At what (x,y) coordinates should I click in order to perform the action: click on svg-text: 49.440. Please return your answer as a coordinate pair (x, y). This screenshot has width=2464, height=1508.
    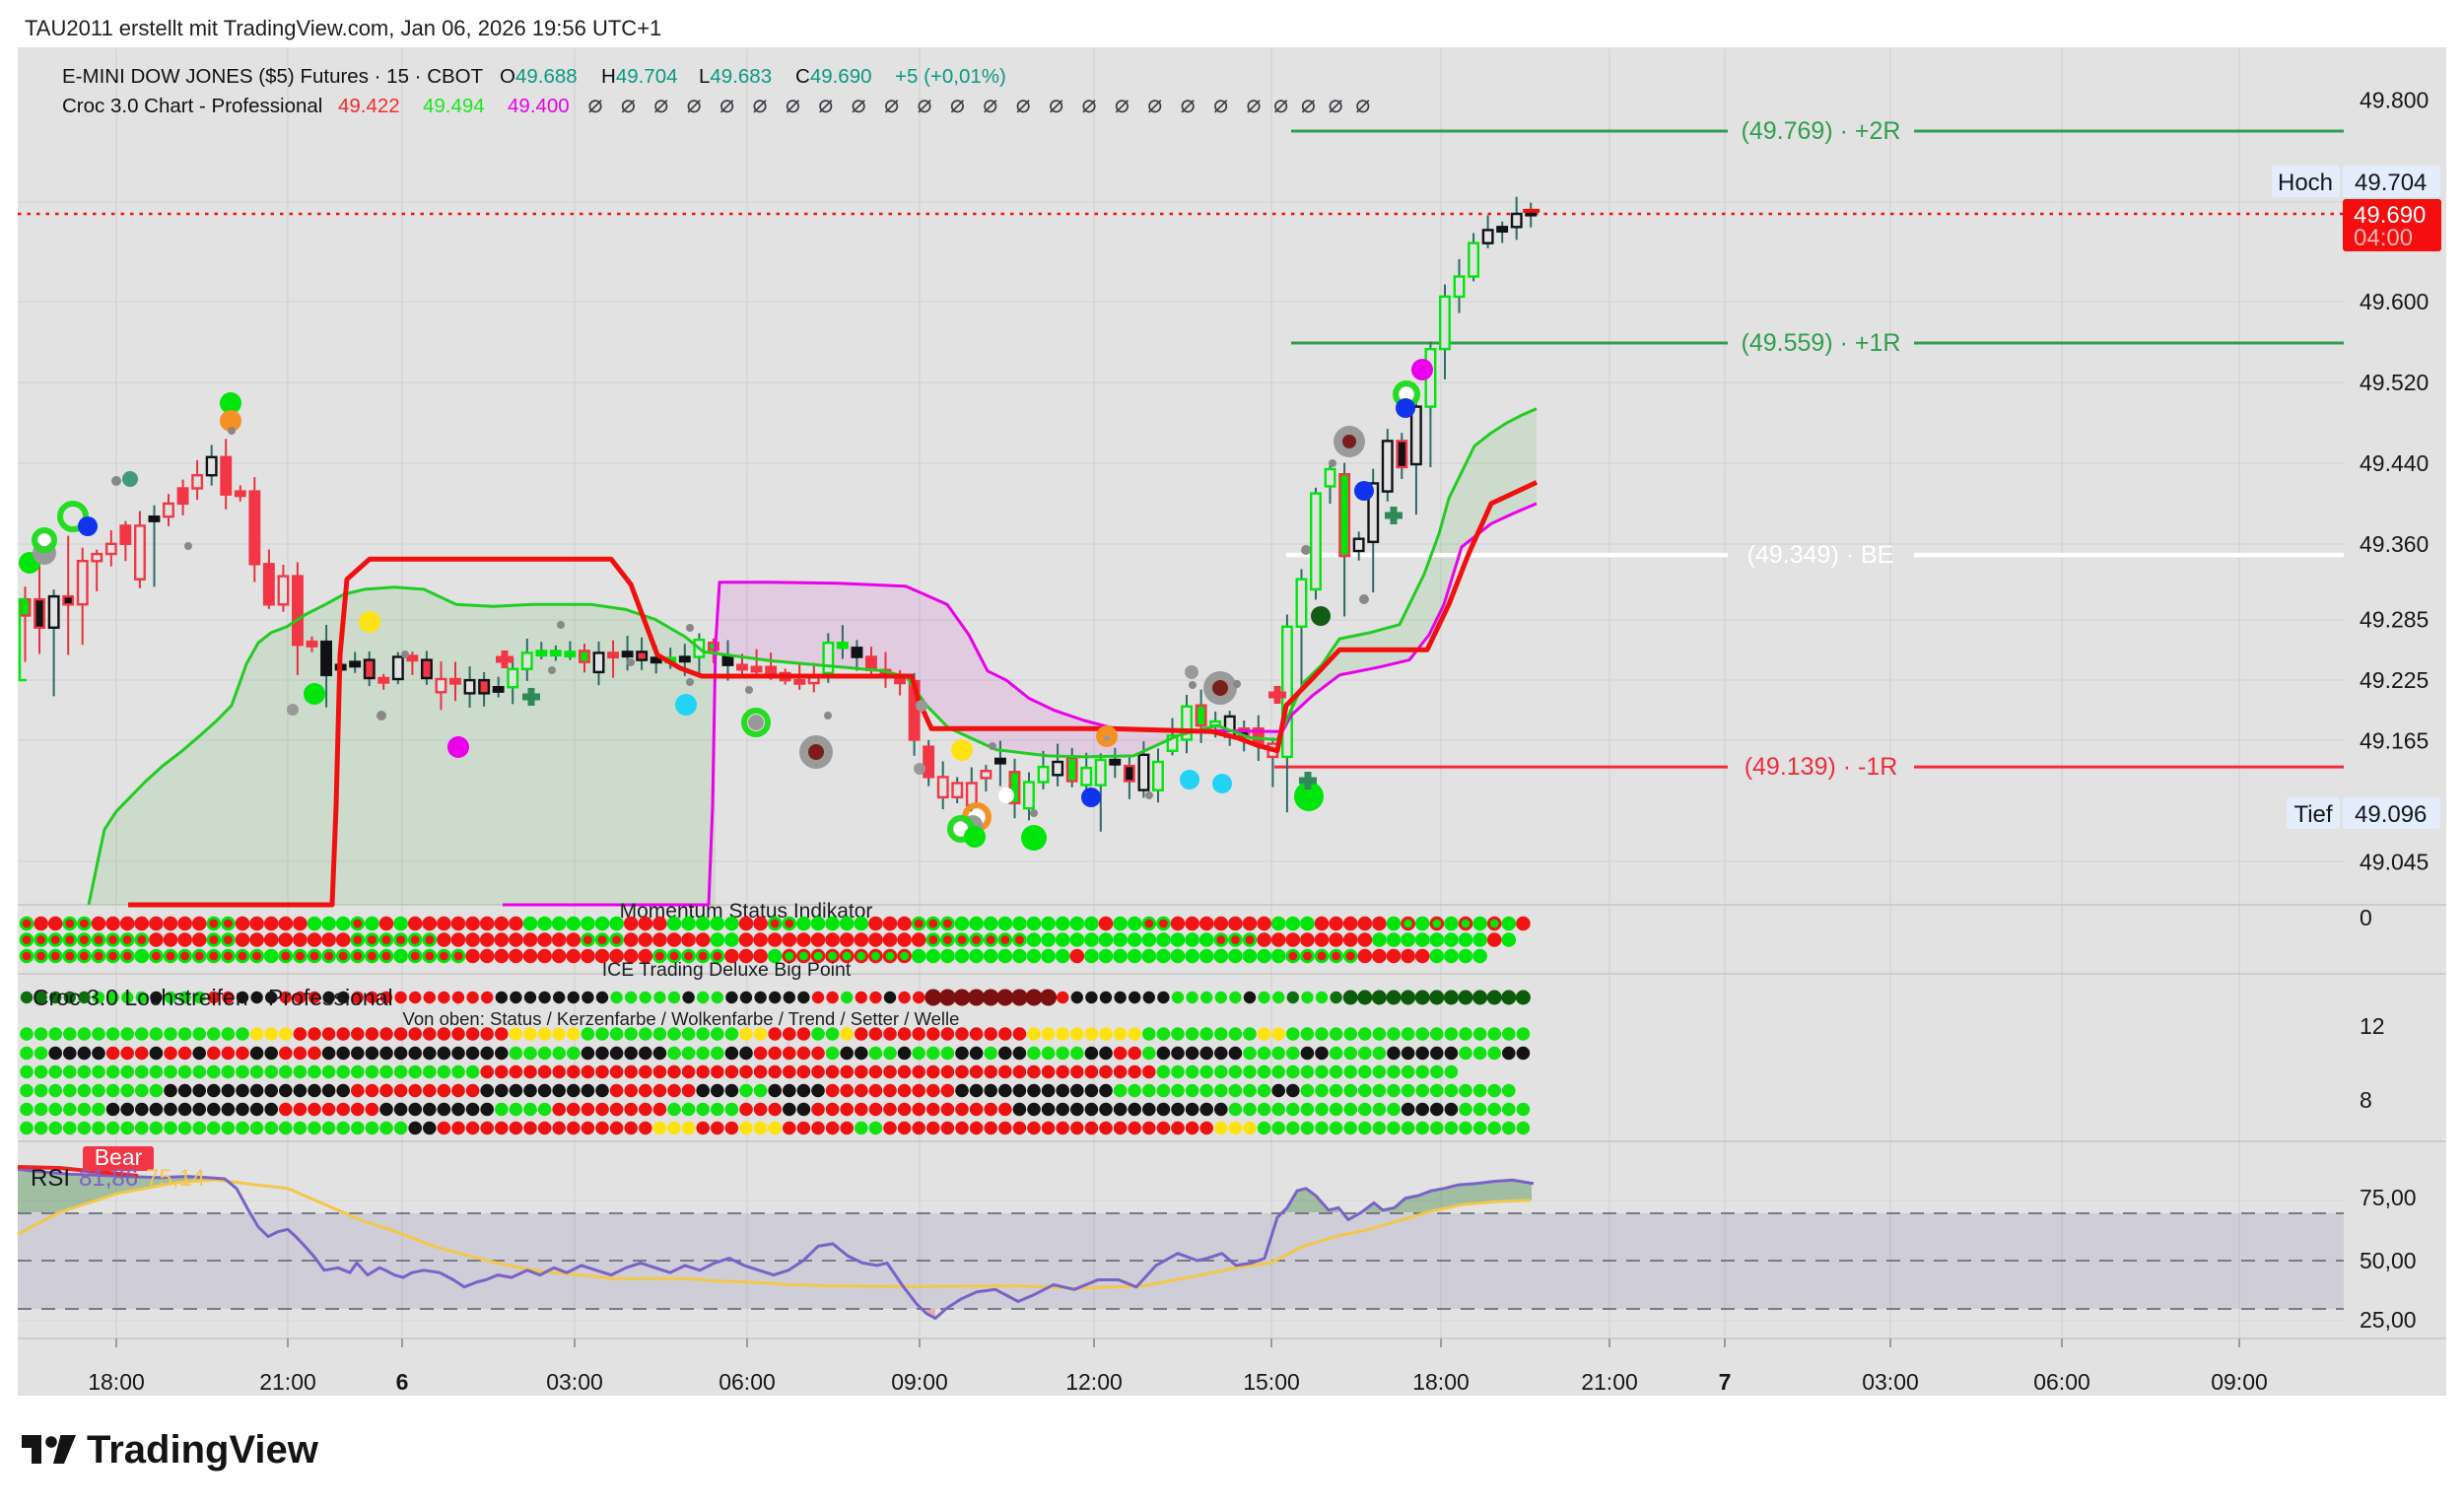
    Looking at the image, I should click on (2394, 463).